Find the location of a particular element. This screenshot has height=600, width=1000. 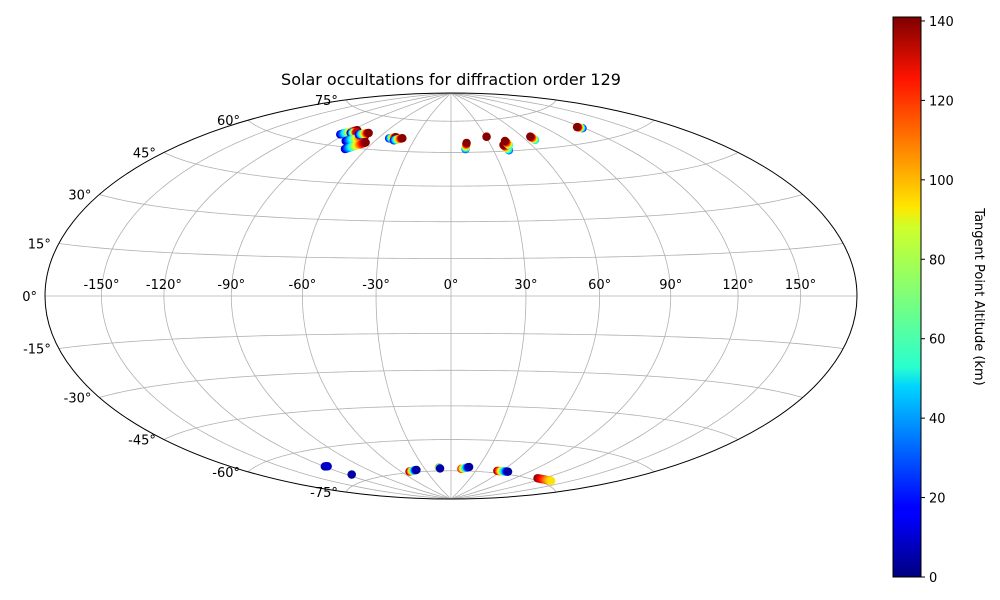

longitude-tick-label: -150° is located at coordinates (101, 285).